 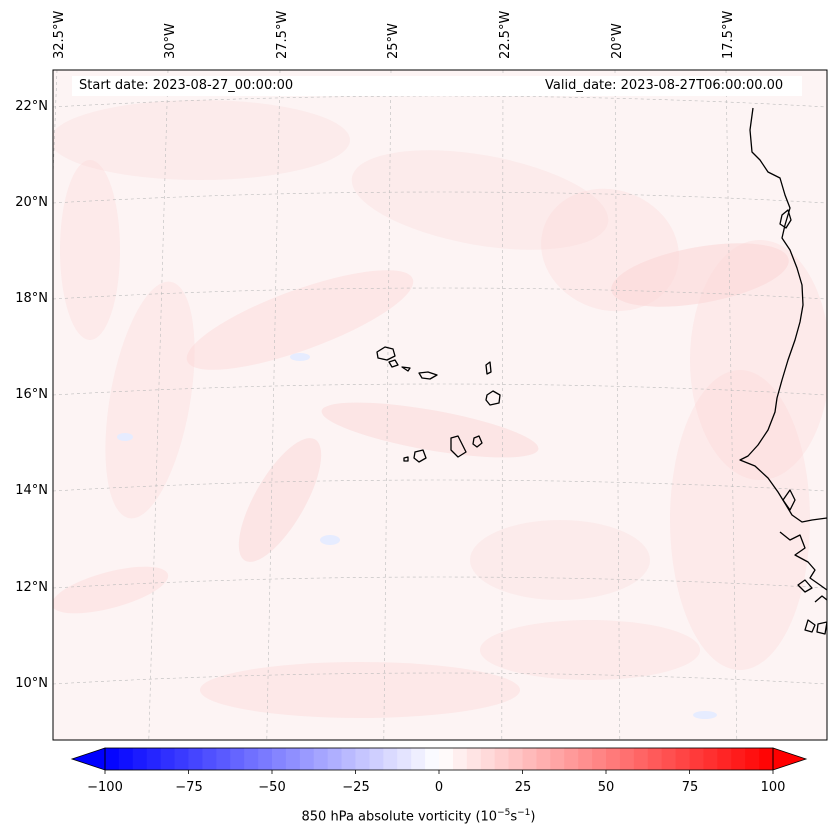 What do you see at coordinates (170, 41) in the screenshot?
I see `lon-label-30w: 30°W` at bounding box center [170, 41].